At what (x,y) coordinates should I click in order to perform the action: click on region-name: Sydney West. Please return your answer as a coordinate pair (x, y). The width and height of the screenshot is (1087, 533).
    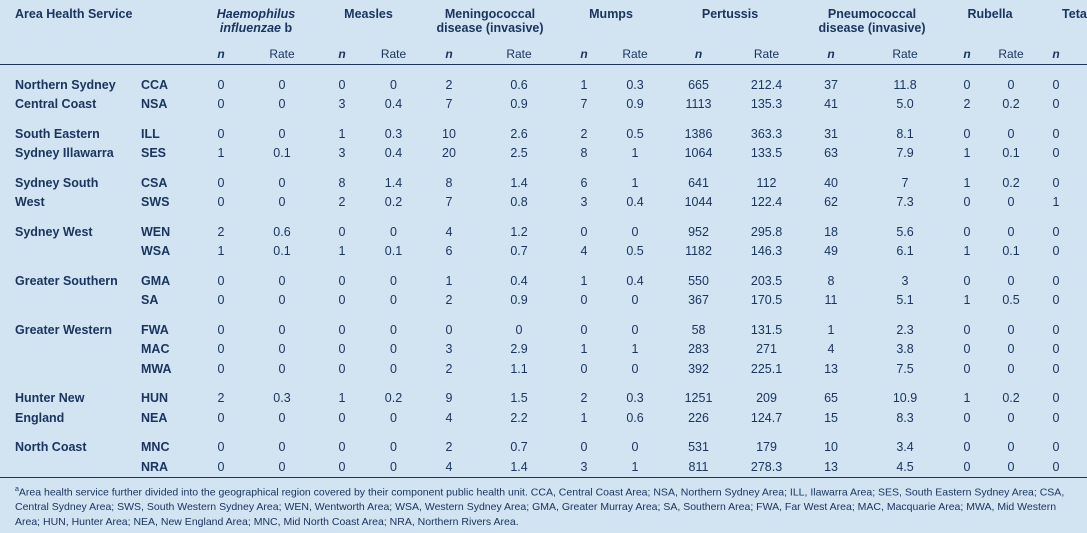
    Looking at the image, I should click on (54, 231).